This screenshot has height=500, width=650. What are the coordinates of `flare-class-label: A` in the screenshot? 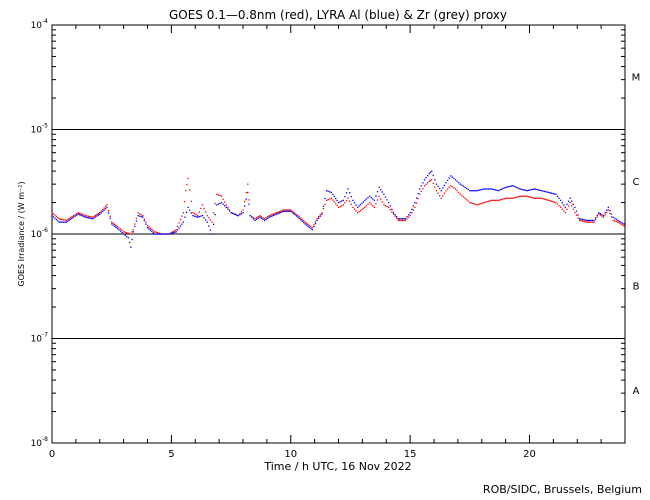 It's located at (636, 391).